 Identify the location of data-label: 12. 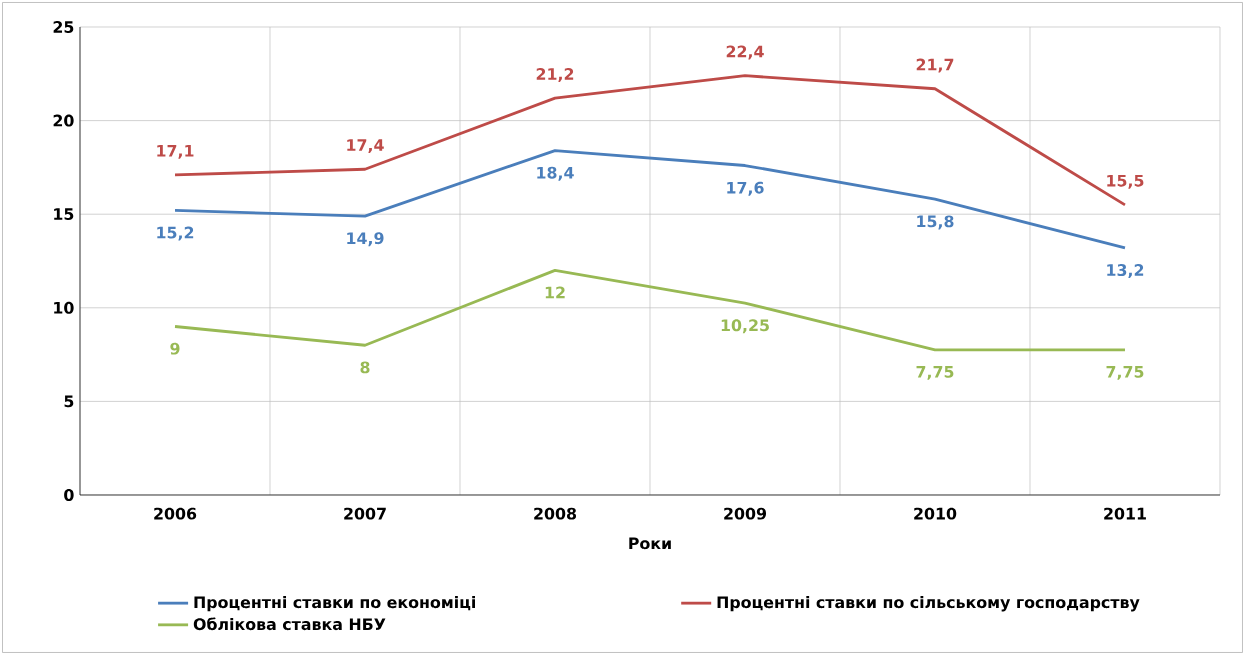
(555, 292).